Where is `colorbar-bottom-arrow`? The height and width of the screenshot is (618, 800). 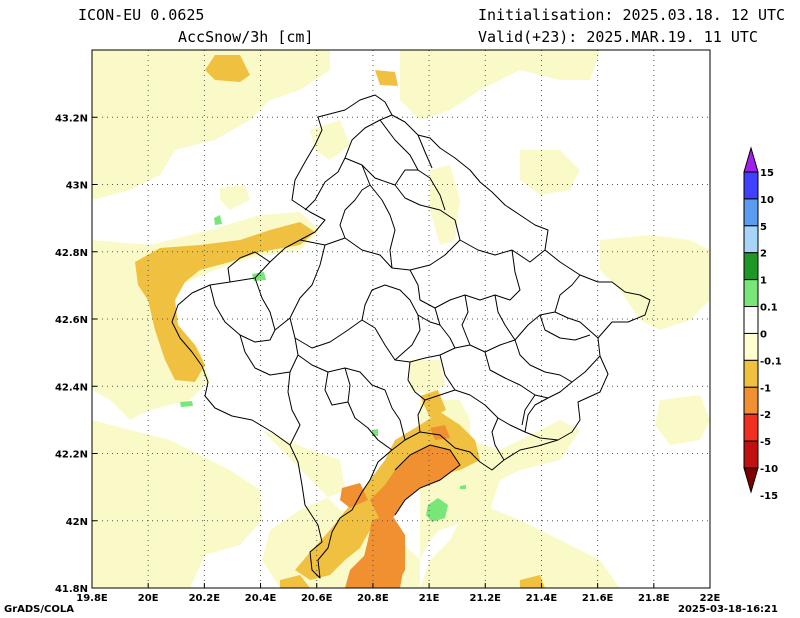 colorbar-bottom-arrow is located at coordinates (751, 480).